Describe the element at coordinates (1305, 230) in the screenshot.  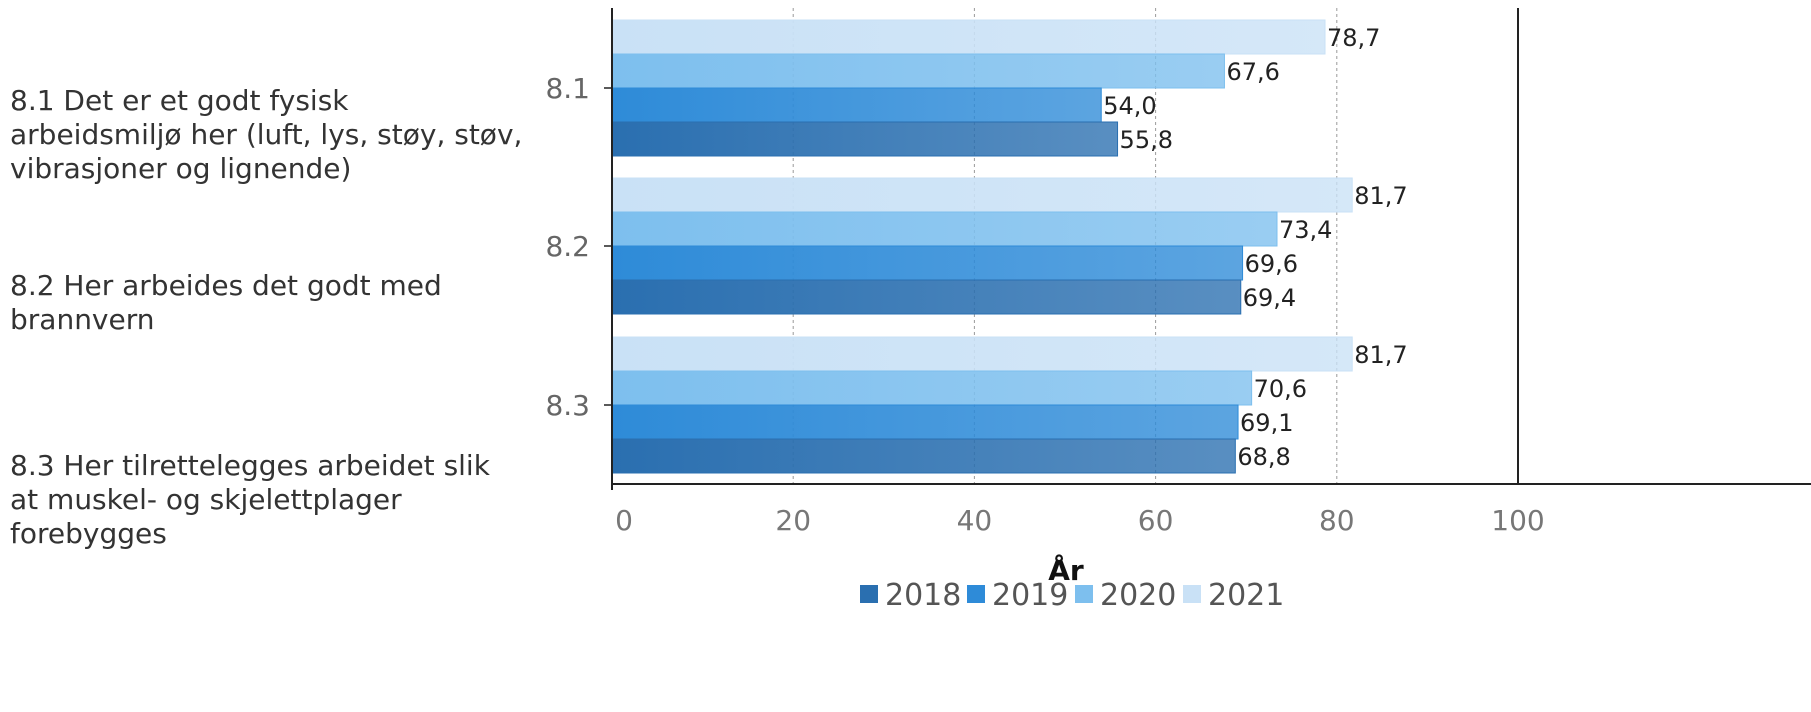
I see `data-label-2020-8.2: 73,4` at that location.